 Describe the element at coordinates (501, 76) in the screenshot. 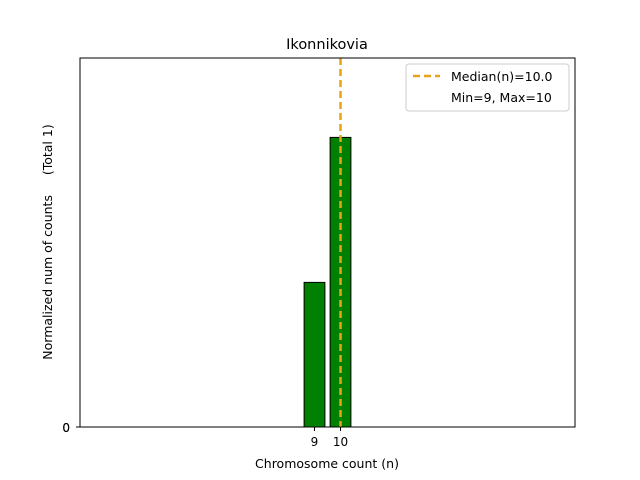

I see `legend-median-label: Median(n)=10.0` at that location.